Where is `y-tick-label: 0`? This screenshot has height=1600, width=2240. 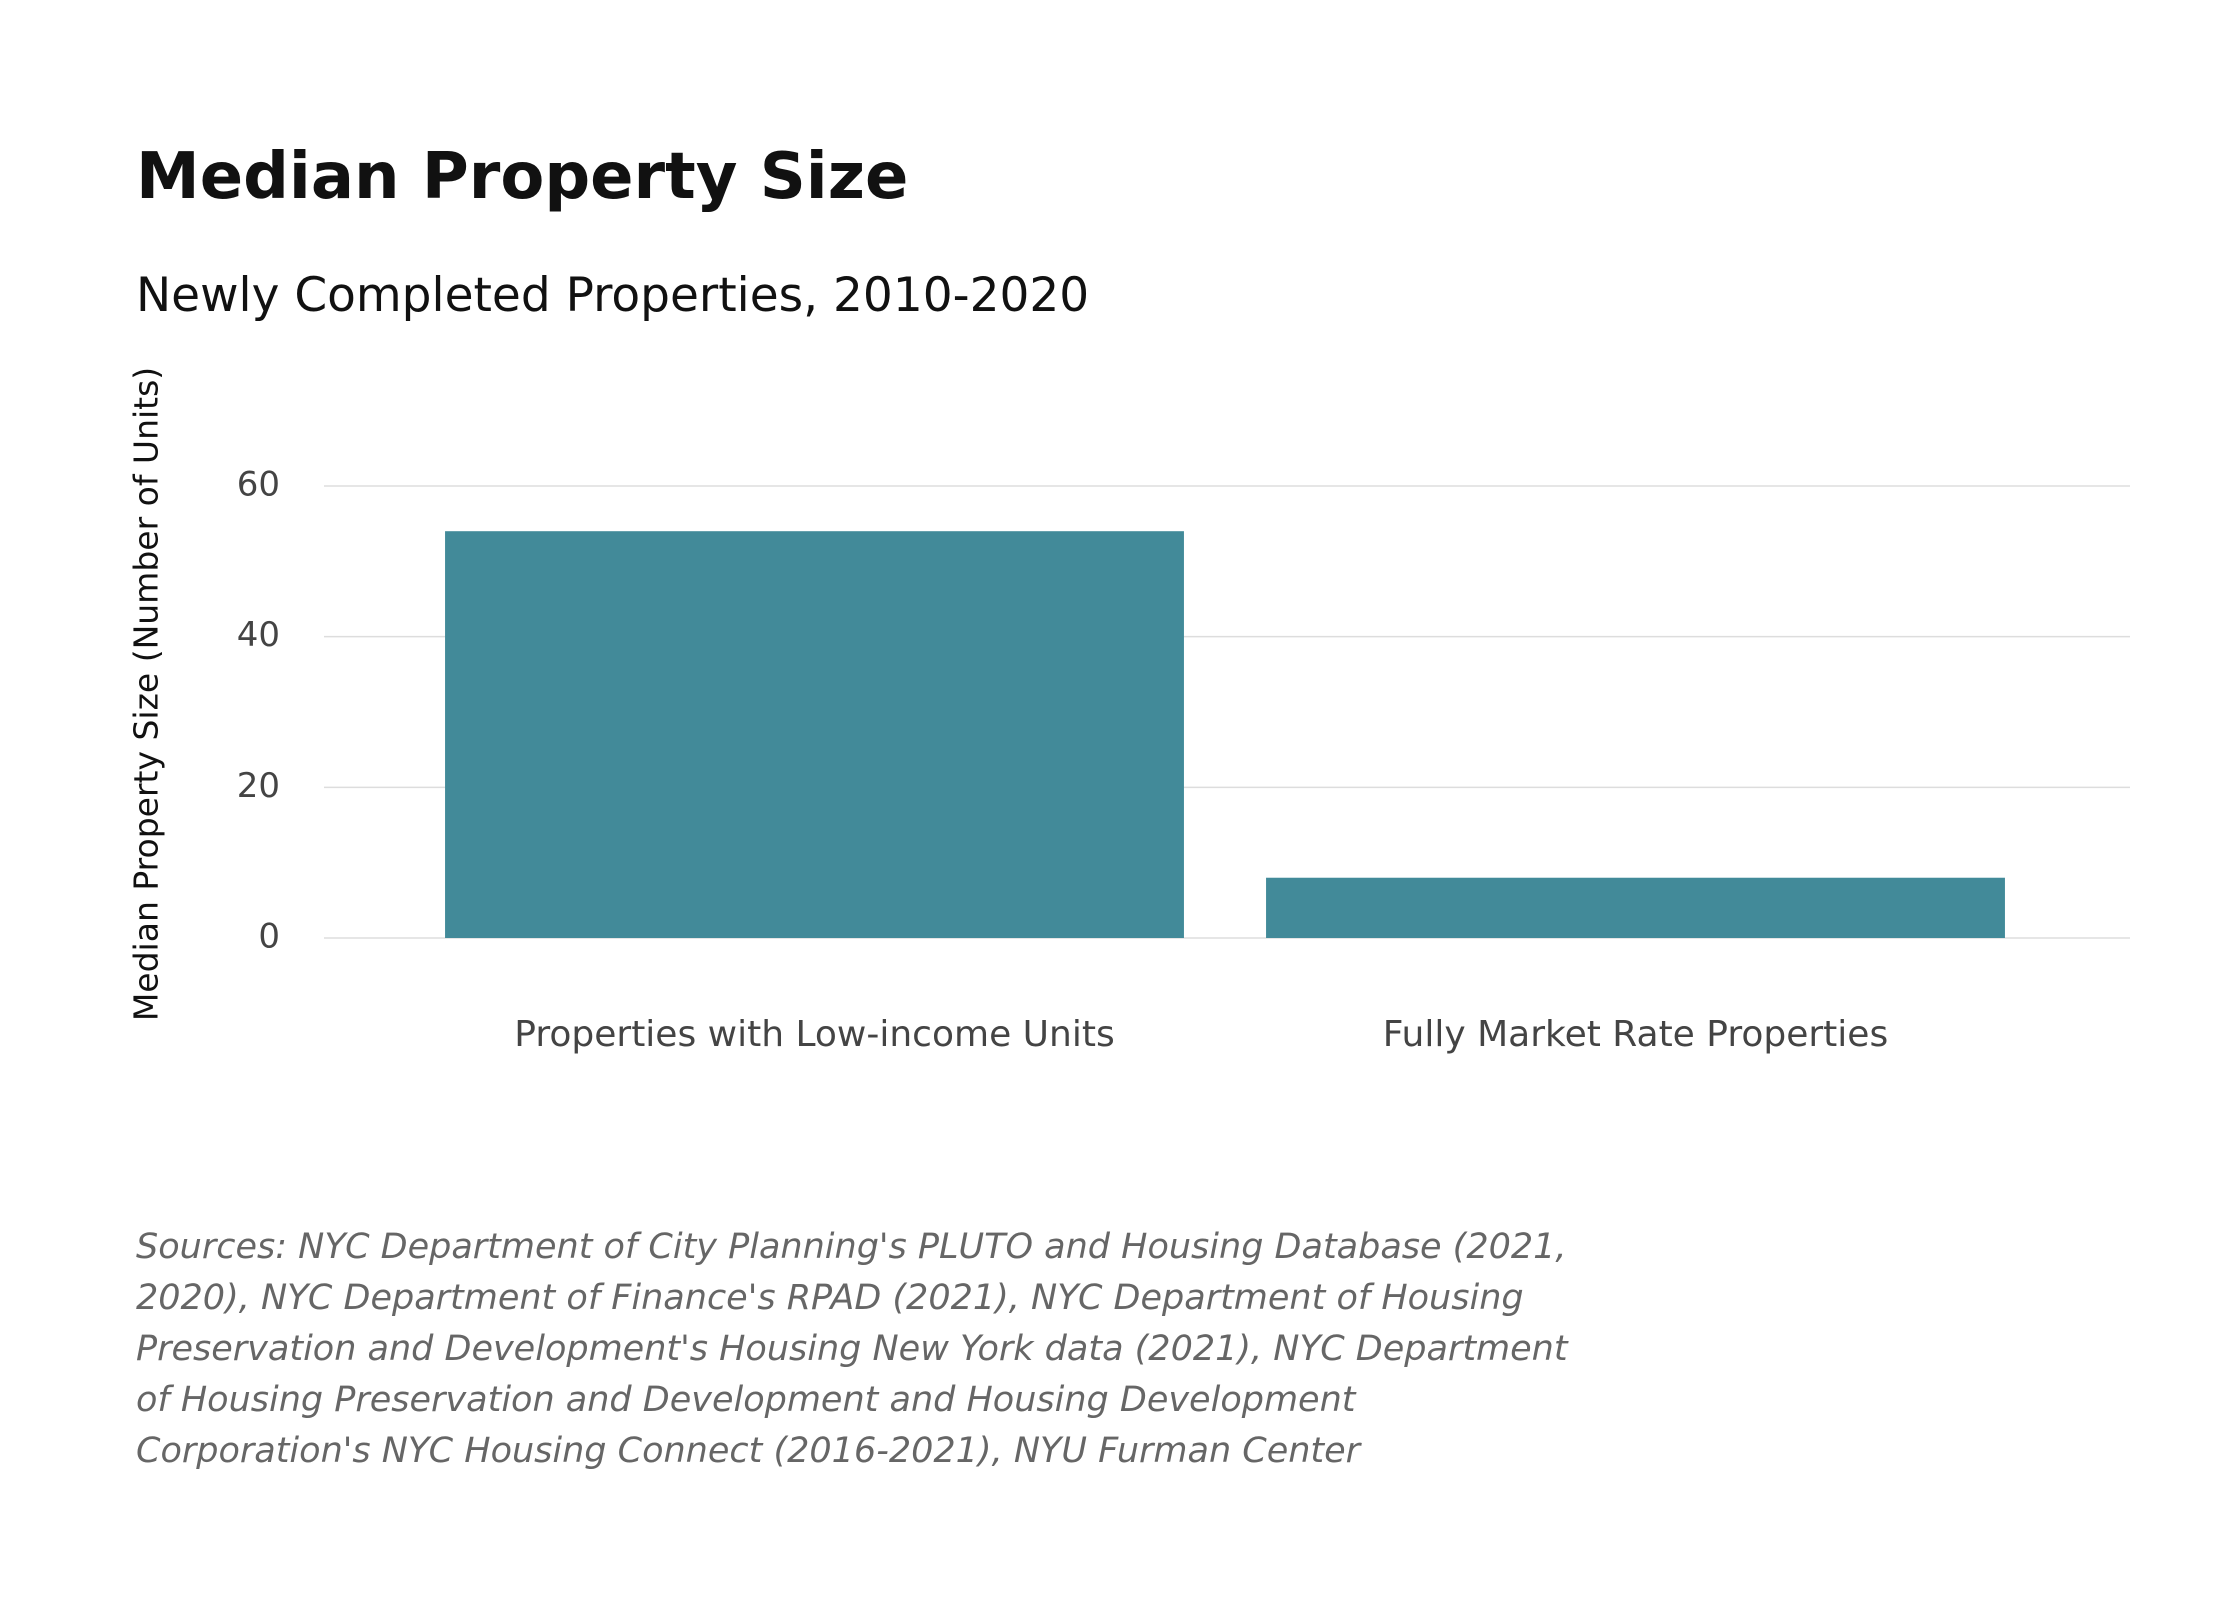
y-tick-label: 0 is located at coordinates (269, 937).